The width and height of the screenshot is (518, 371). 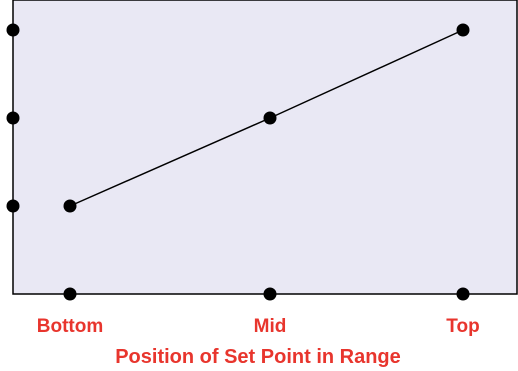 I want to click on x-axis-title: Position of Set Point in Range, so click(x=258, y=357).